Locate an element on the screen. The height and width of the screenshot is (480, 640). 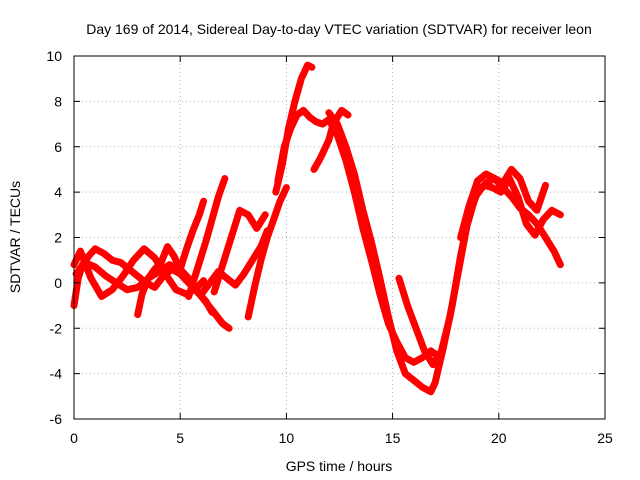
series-sat-m is located at coordinates (479, 272).